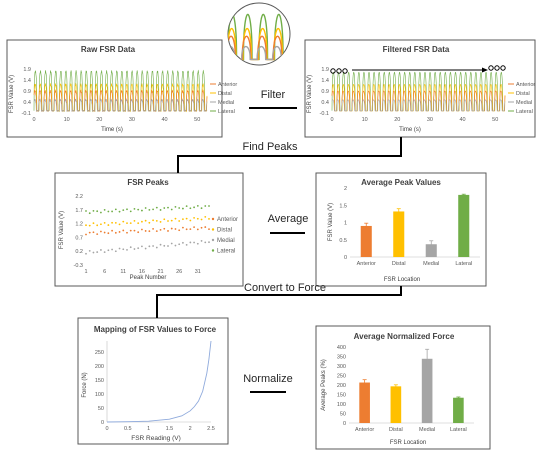 The image size is (550, 457). I want to click on norm-title: Average Normalized Force, so click(404, 336).